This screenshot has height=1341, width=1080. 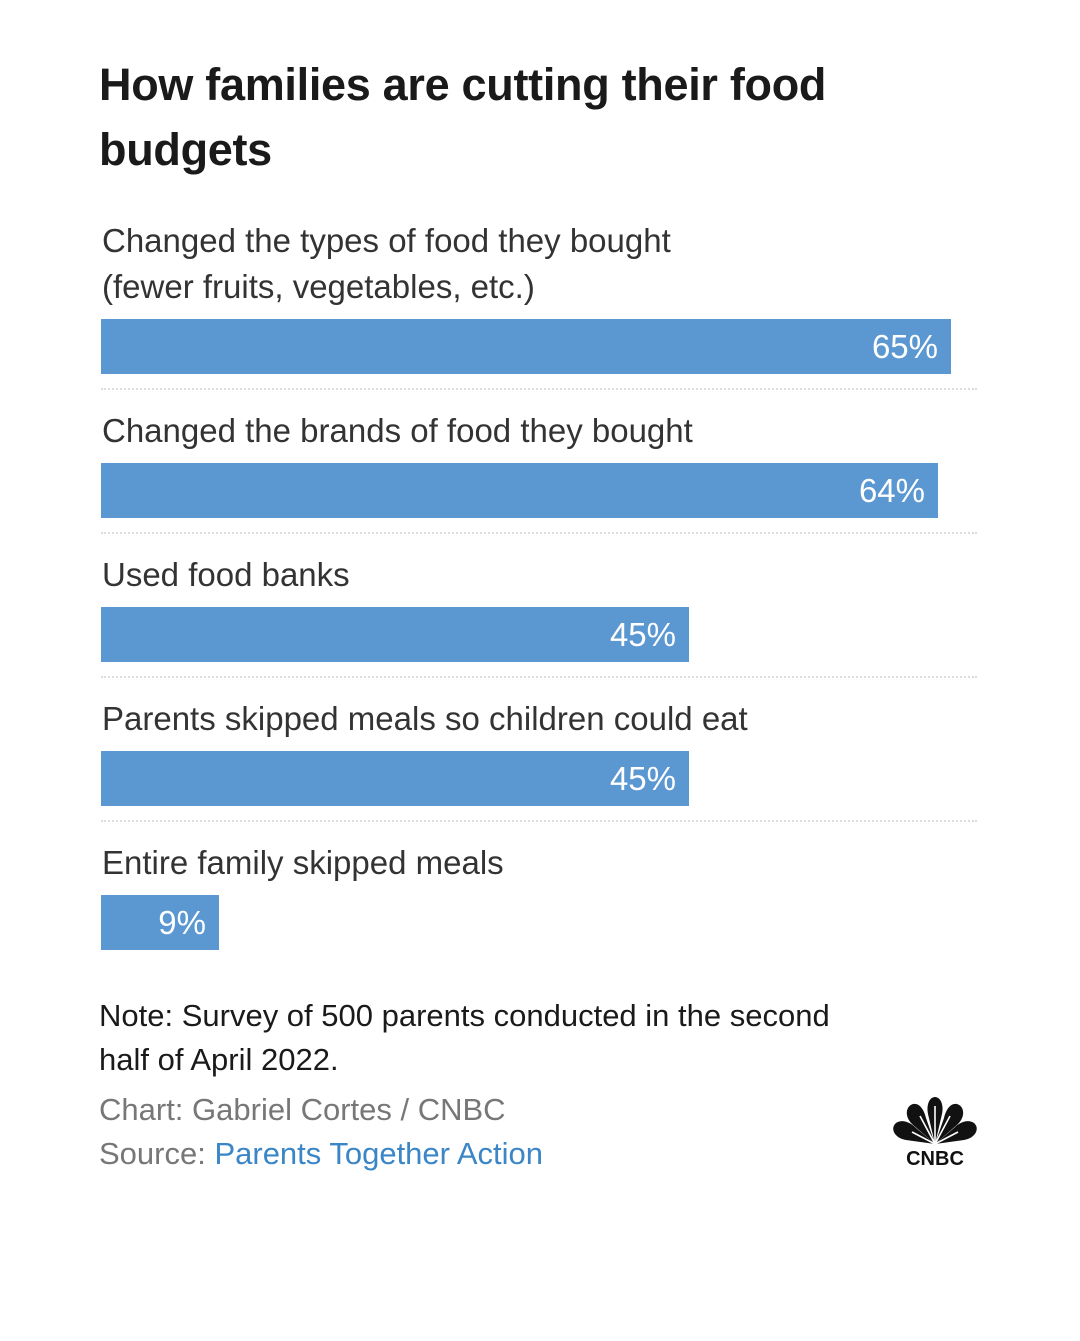 I want to click on bar-value-label: 9%, so click(x=182, y=922).